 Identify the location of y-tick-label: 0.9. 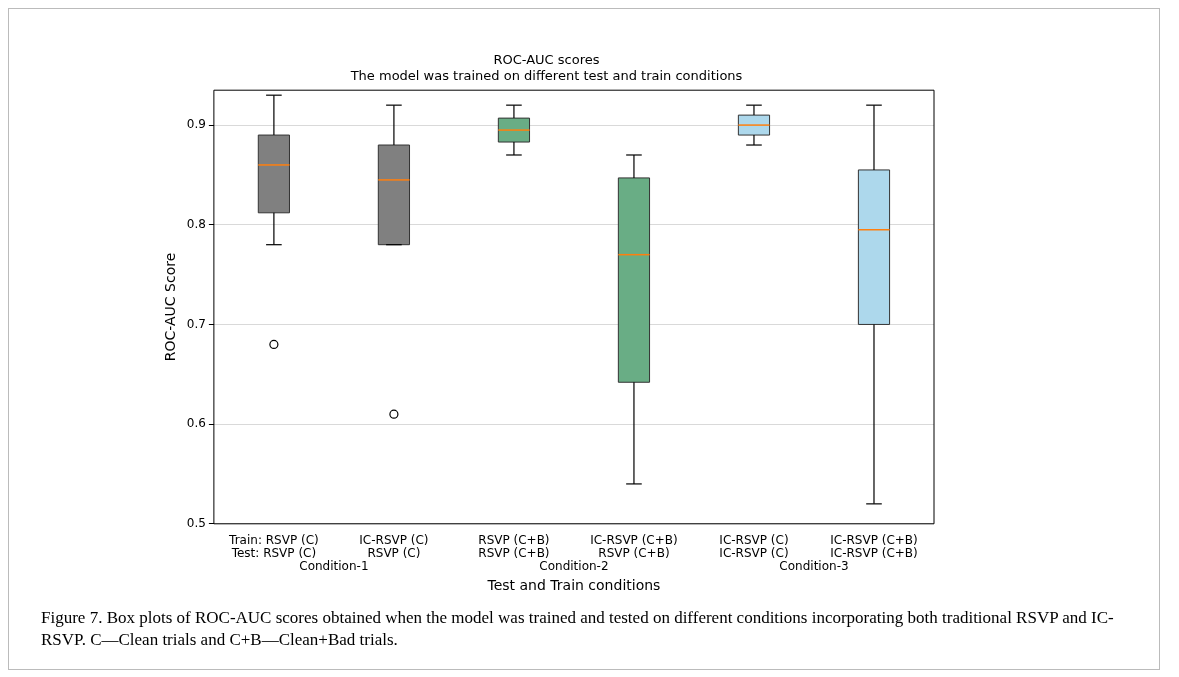
(196, 124).